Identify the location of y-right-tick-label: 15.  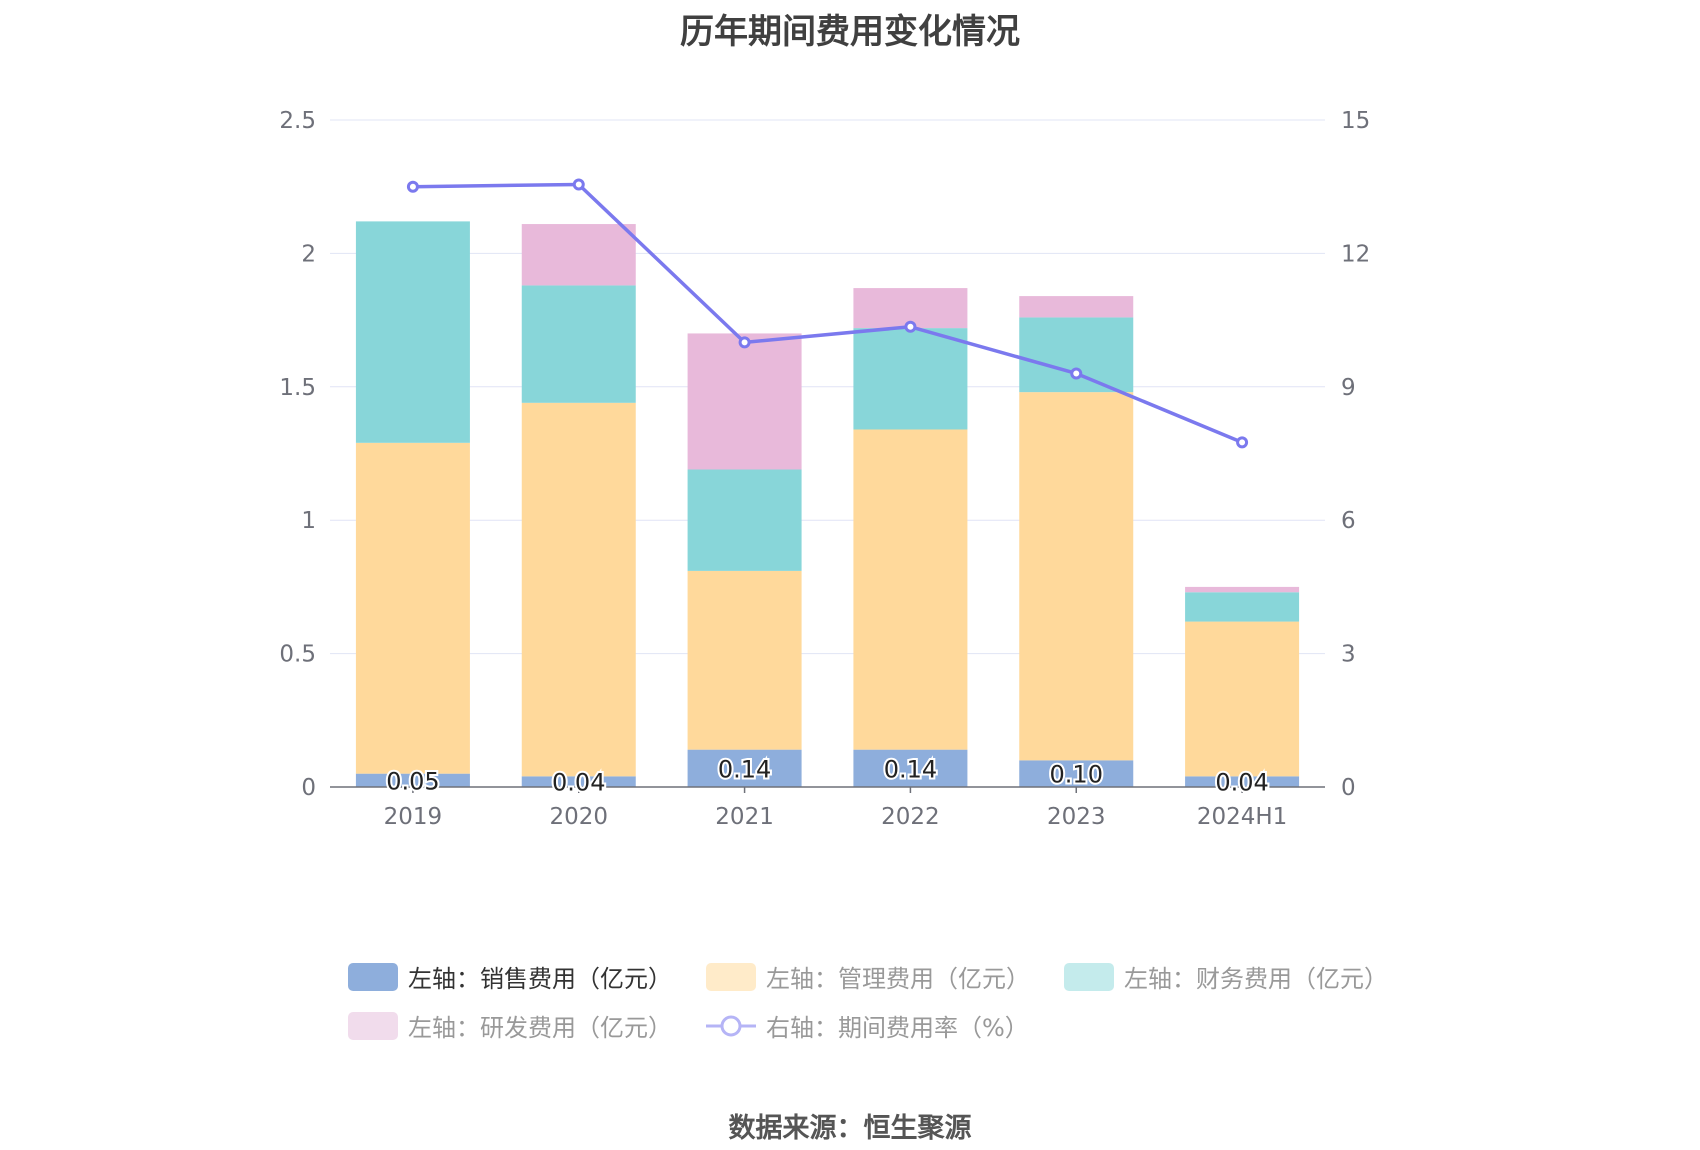
(1355, 121).